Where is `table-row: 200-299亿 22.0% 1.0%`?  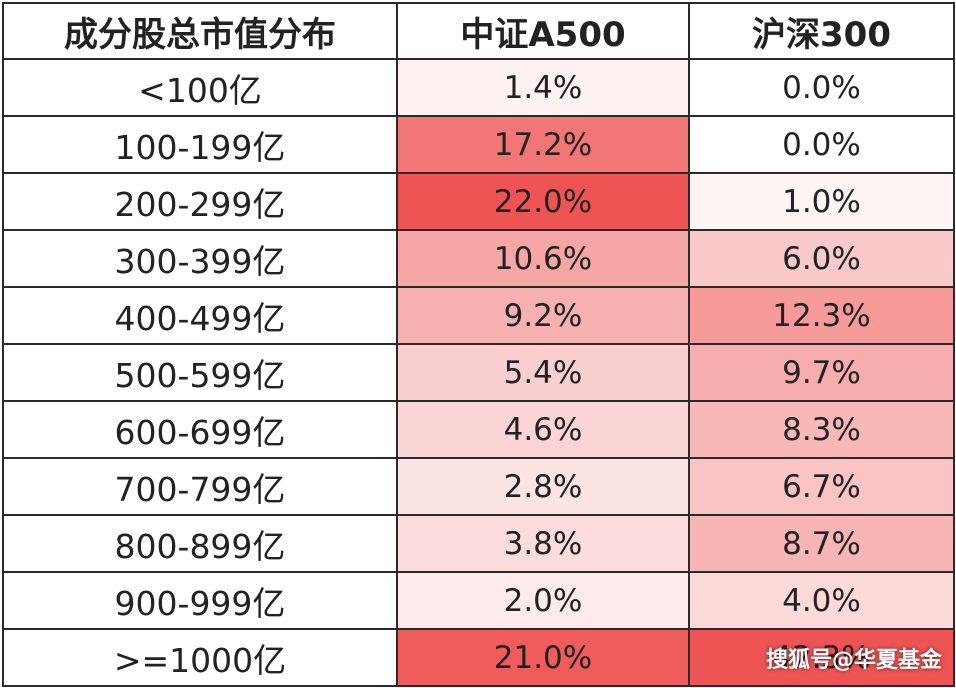
table-row: 200-299亿 22.0% 1.0% is located at coordinates (478, 201).